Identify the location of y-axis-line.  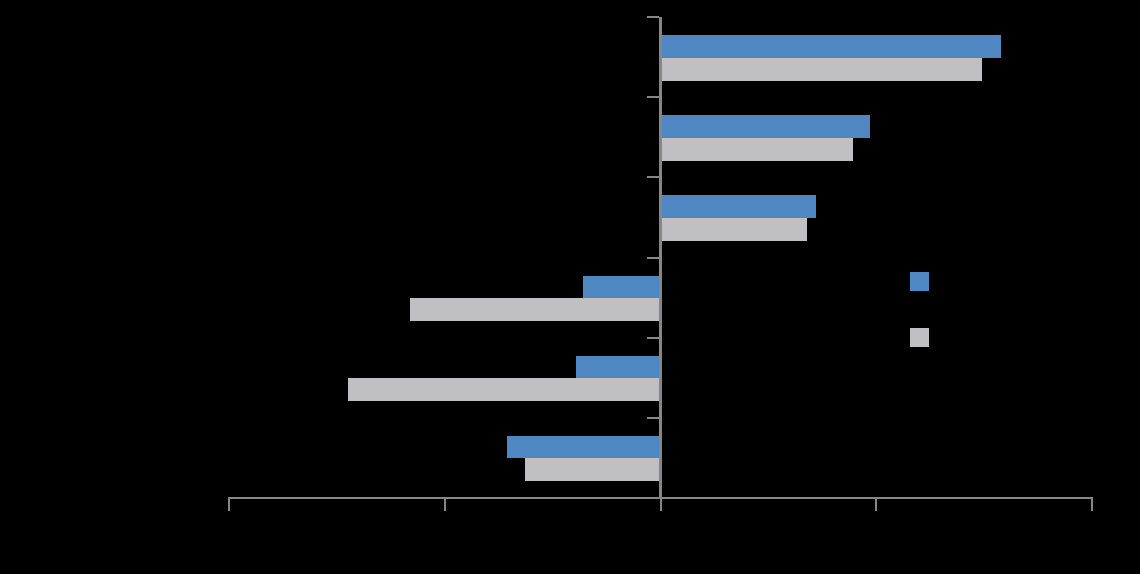
(660, 257).